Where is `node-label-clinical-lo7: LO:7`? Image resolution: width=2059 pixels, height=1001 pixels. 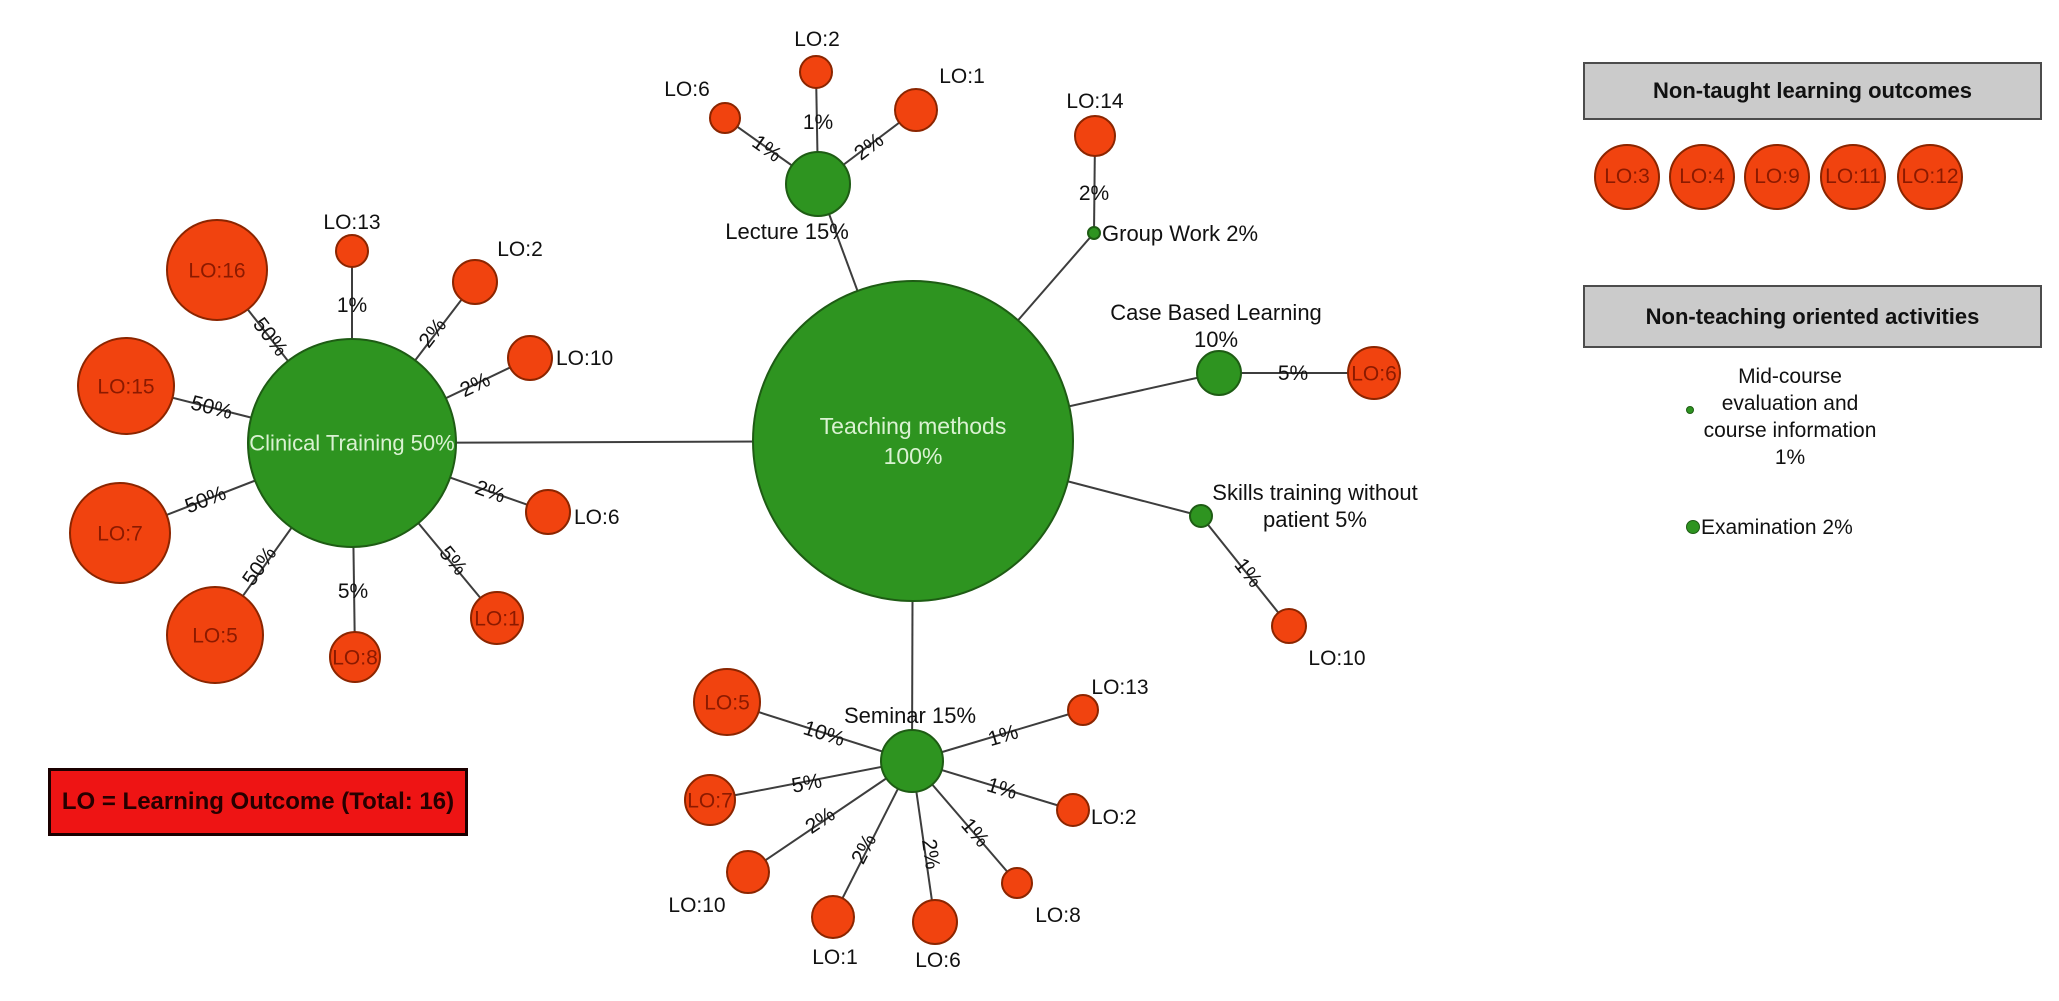 node-label-clinical-lo7: LO:7 is located at coordinates (120, 533).